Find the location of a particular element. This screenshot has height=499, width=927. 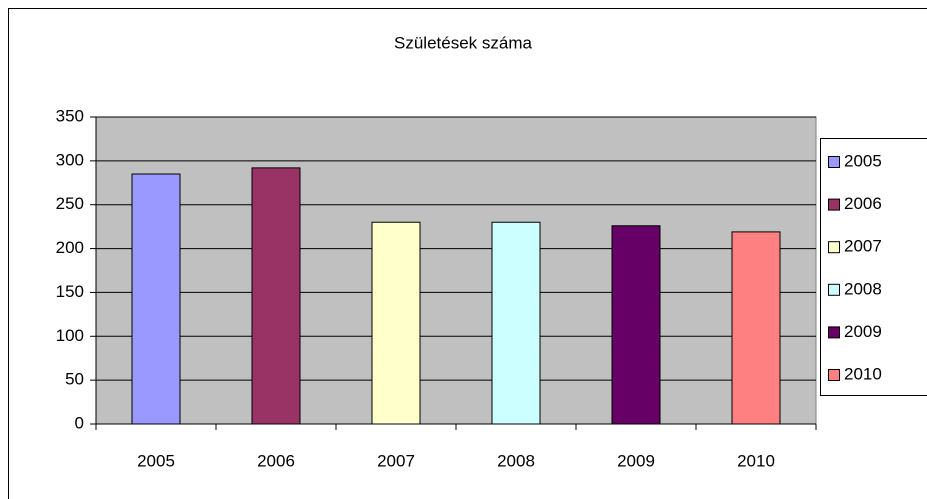

x-tick-label: 2007 is located at coordinates (396, 460).